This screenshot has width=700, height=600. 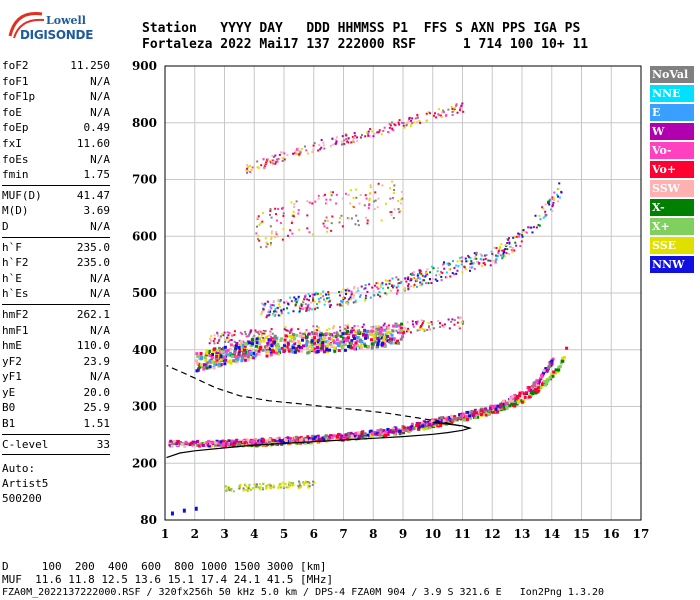 I want to click on param-row: B1 1.51, so click(x=56, y=424).